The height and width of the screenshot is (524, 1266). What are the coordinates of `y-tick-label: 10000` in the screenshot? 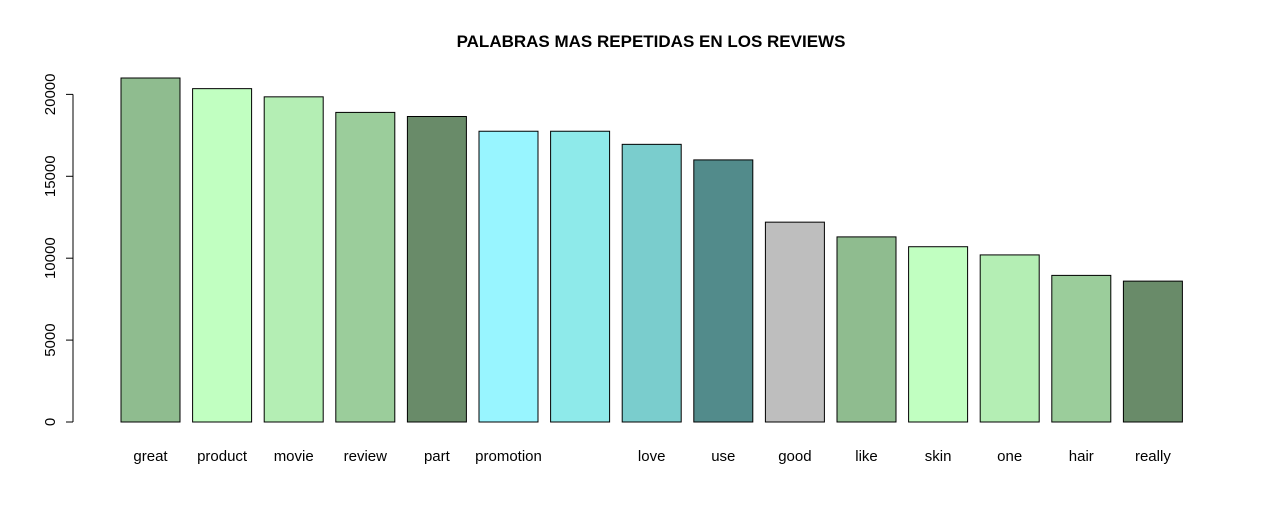 It's located at (50, 258).